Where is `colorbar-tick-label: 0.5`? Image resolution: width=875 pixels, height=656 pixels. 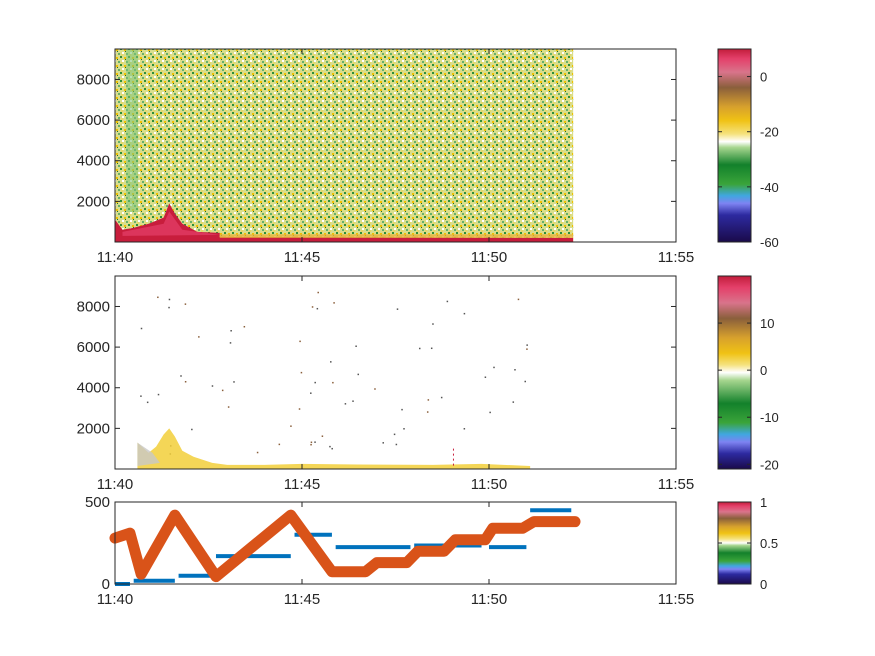 colorbar-tick-label: 0.5 is located at coordinates (769, 543).